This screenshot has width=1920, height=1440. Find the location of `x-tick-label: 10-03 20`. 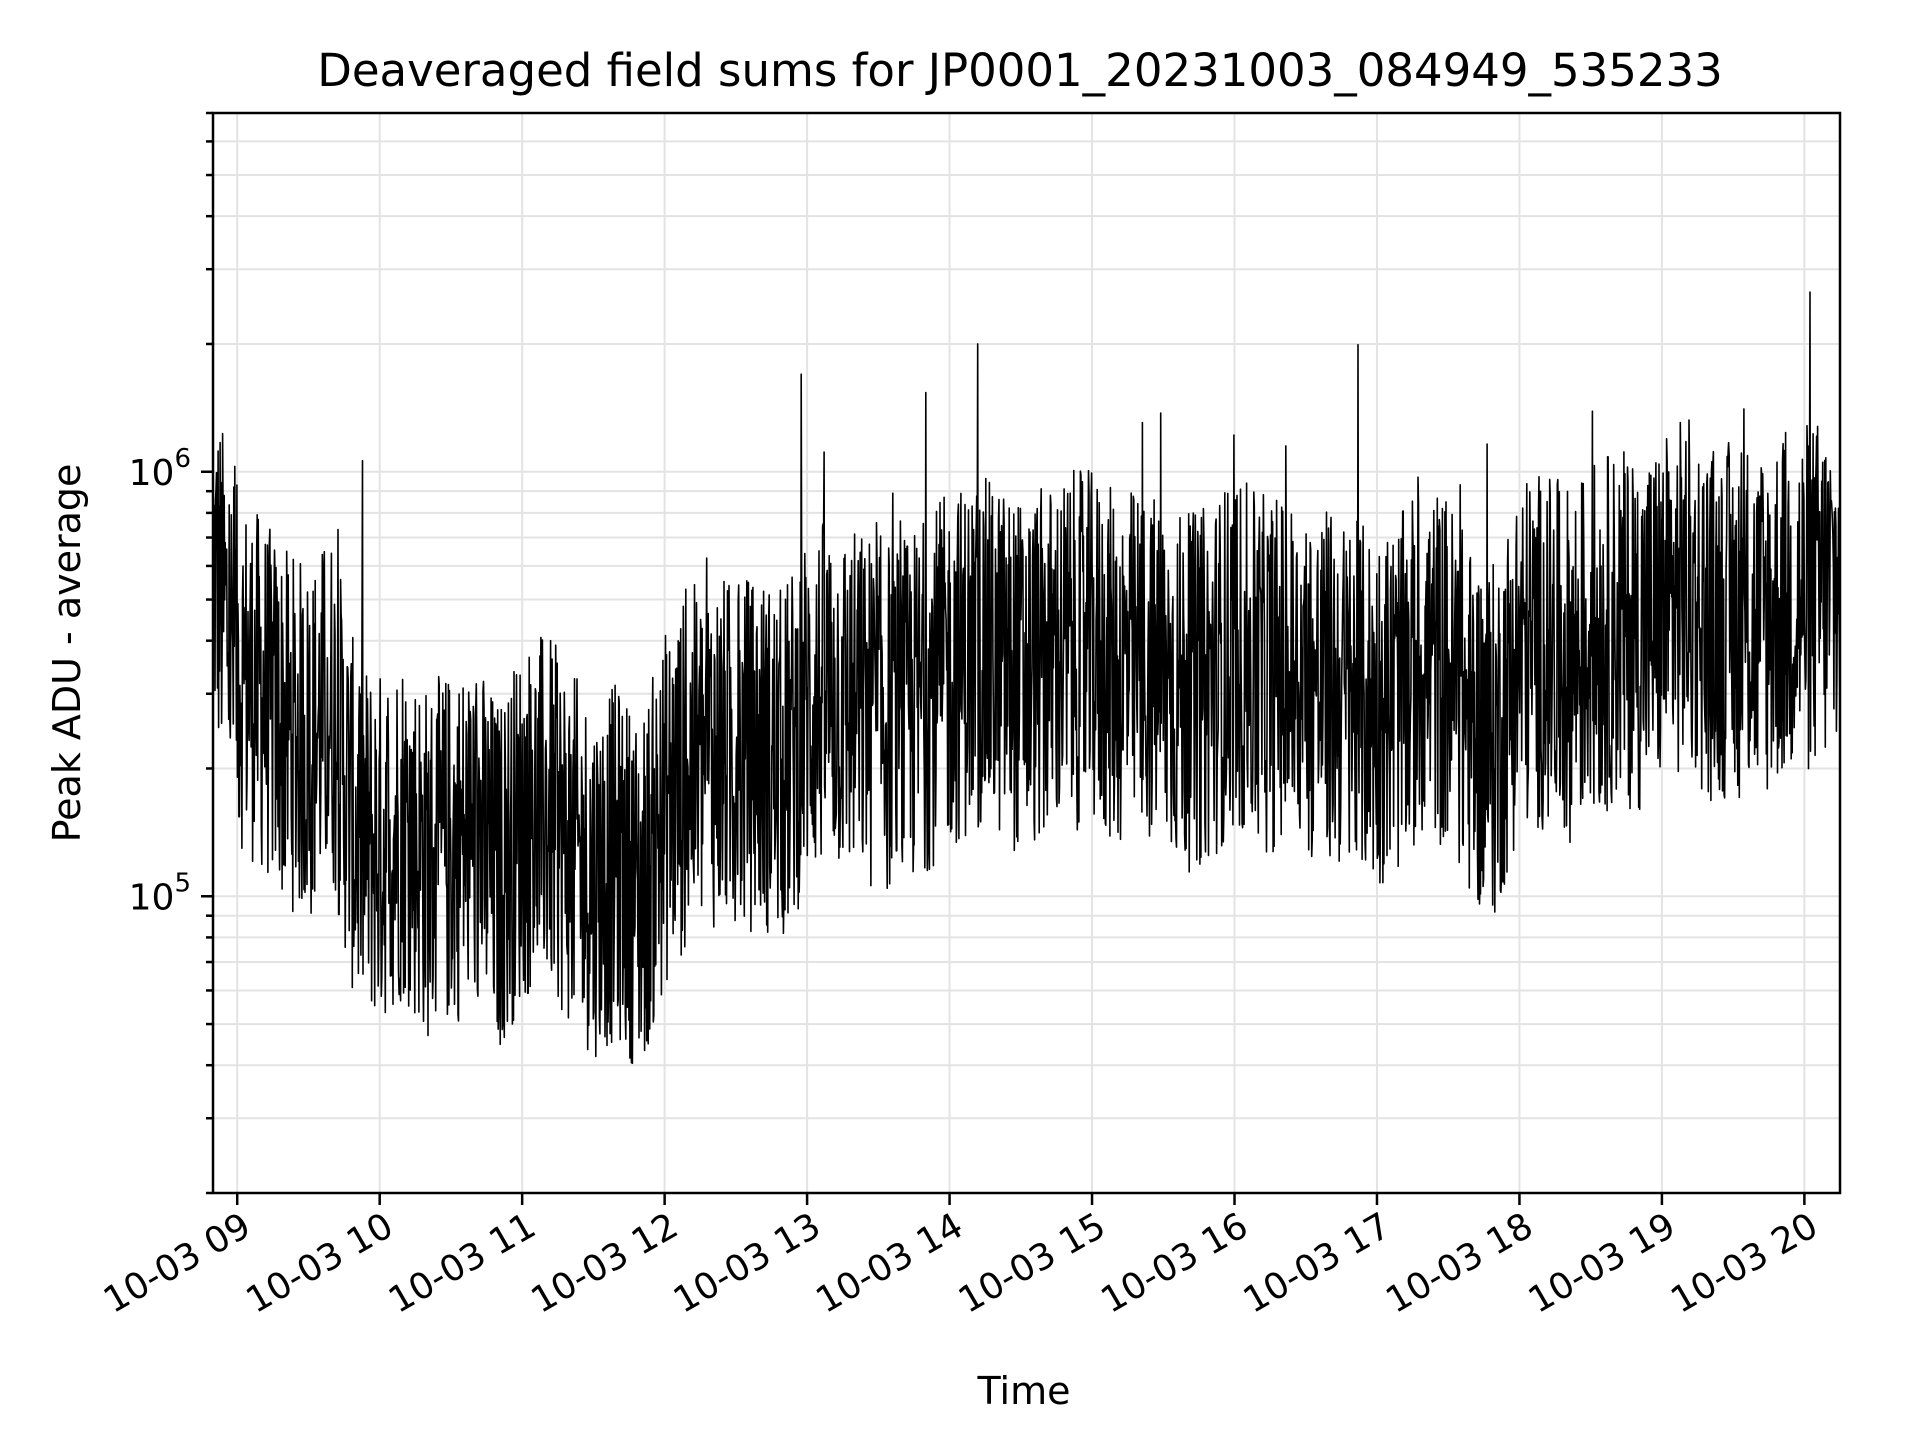

x-tick-label: 10-03 20 is located at coordinates (1744, 1263).